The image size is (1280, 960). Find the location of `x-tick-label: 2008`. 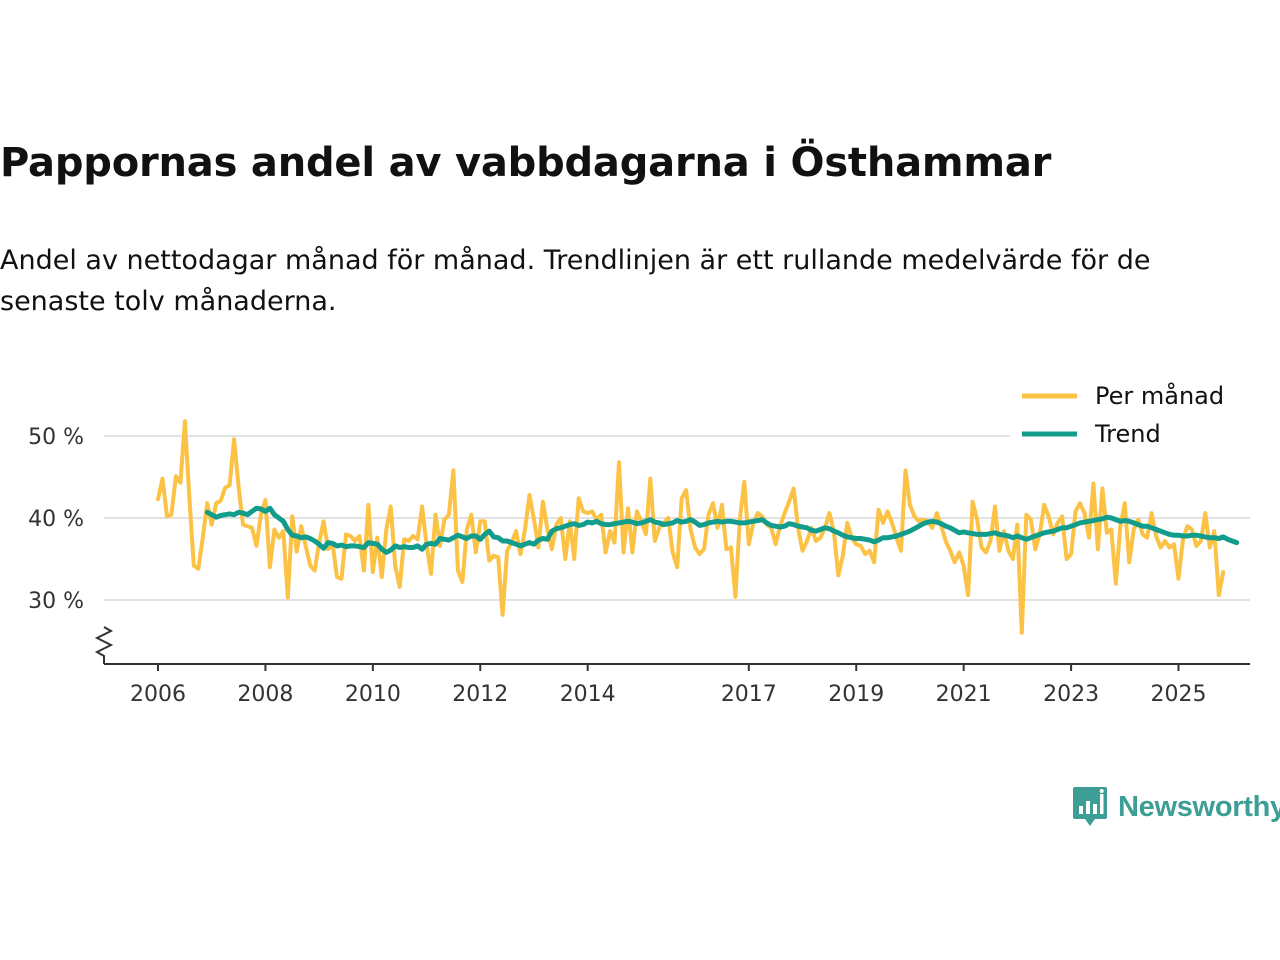

x-tick-label: 2008 is located at coordinates (265, 694).